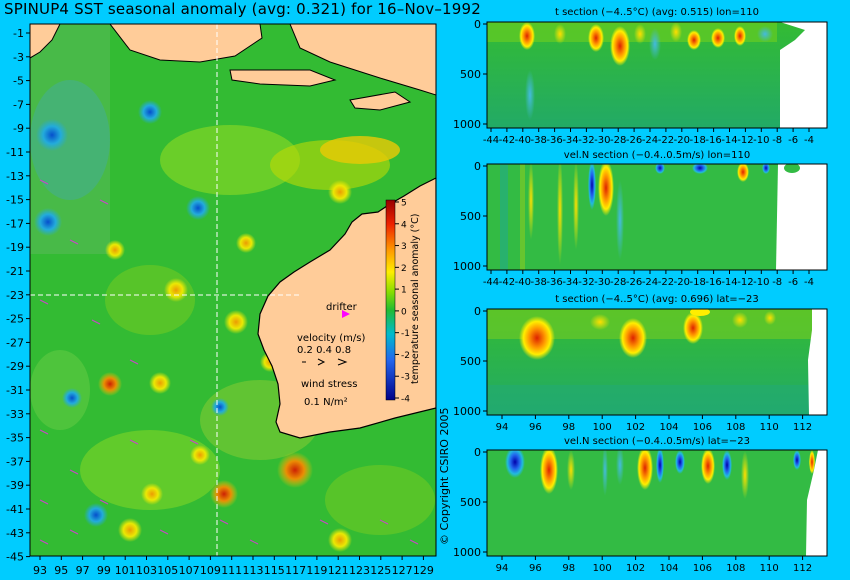 The height and width of the screenshot is (580, 850). Describe the element at coordinates (713, 140) in the screenshot. I see `panel-x-tick-label: -16` at that location.